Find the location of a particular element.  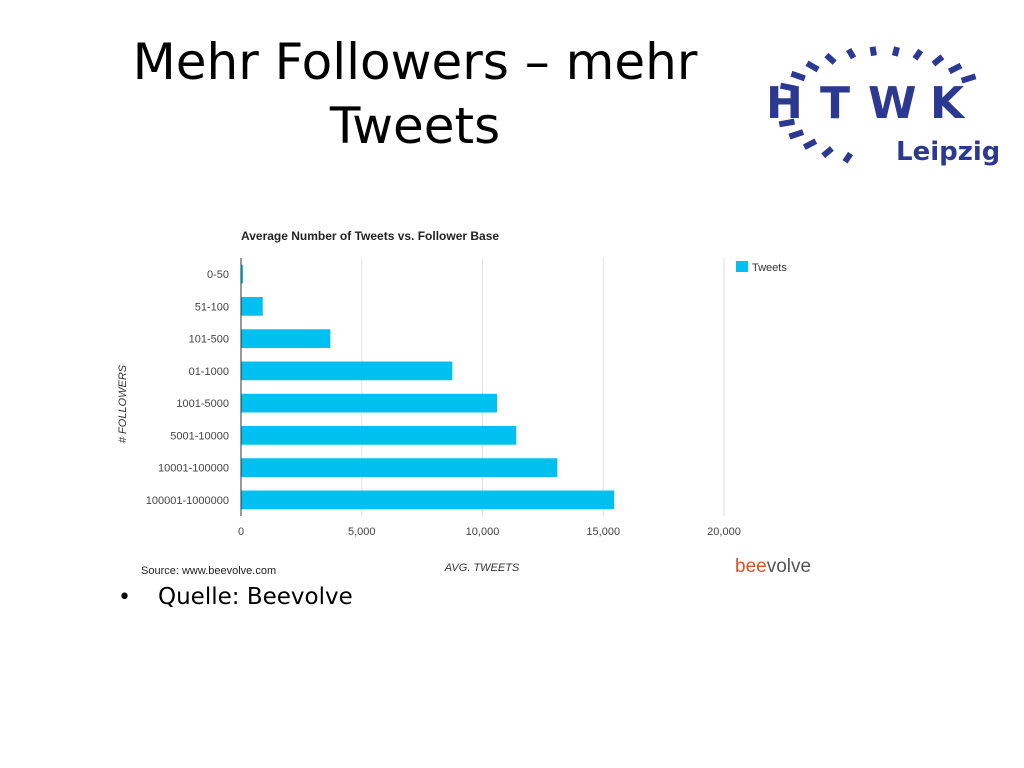

bullet-text: Quelle: Beevolve is located at coordinates (255, 597).